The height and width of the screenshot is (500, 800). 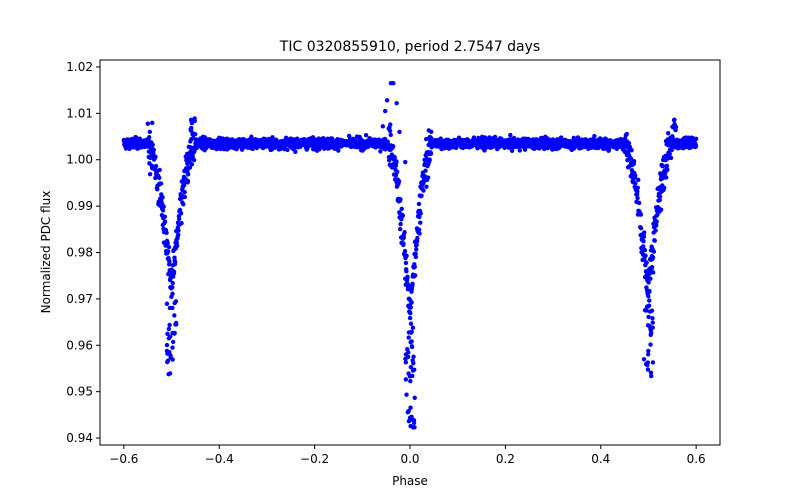 I want to click on y-tick-label: 0.99, so click(x=79, y=206).